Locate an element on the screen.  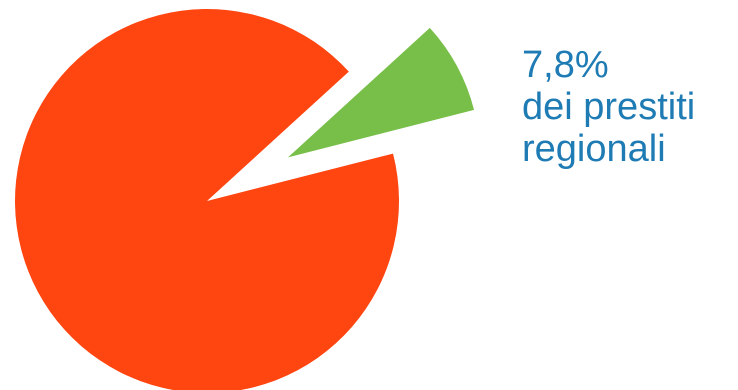
annotation-line-3: regionali is located at coordinates (594, 149).